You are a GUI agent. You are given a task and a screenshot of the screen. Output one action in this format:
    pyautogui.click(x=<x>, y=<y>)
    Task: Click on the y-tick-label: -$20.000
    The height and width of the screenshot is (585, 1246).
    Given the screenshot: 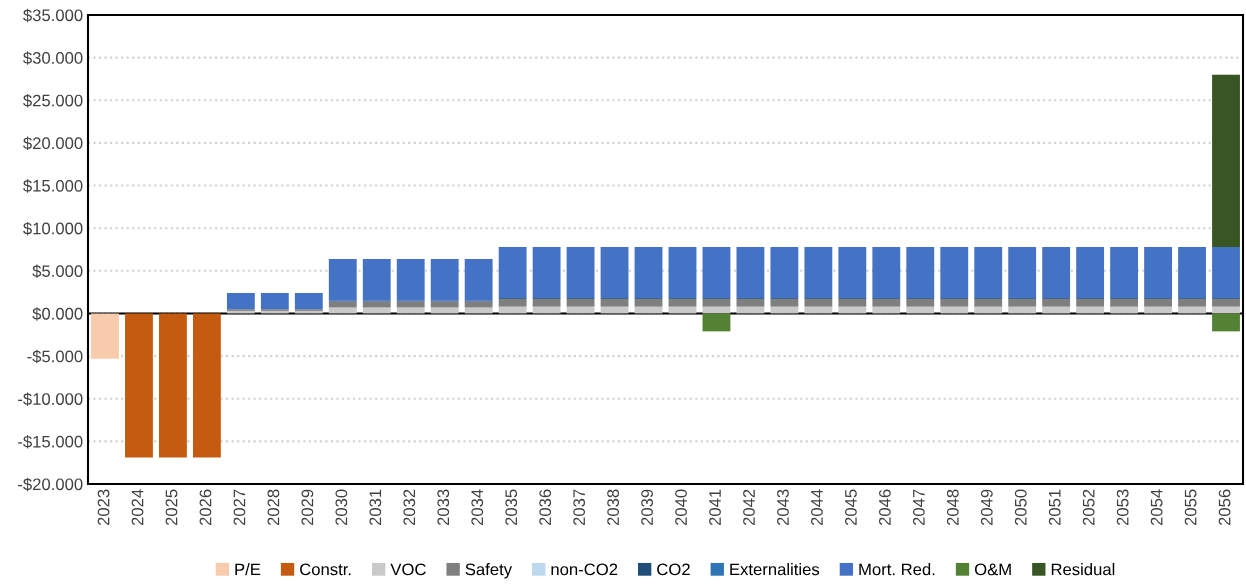 What is the action you would take?
    pyautogui.click(x=50, y=484)
    